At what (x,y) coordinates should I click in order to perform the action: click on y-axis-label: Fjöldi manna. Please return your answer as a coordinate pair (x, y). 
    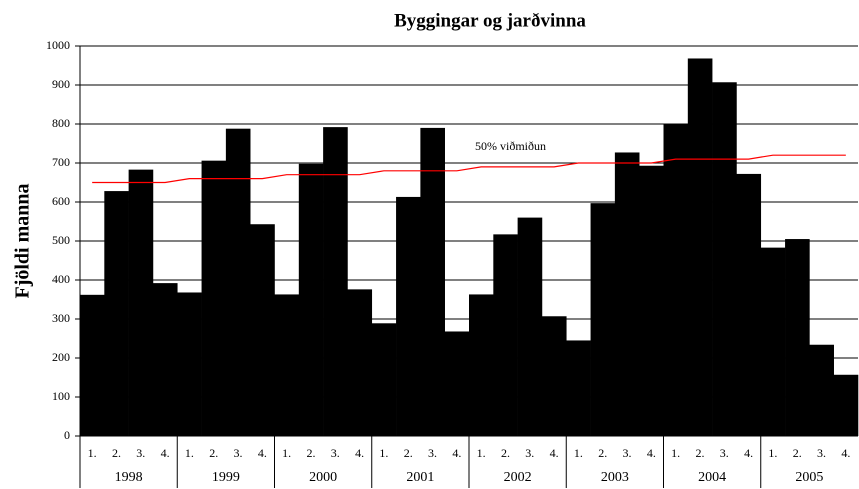
    Looking at the image, I should click on (23, 240).